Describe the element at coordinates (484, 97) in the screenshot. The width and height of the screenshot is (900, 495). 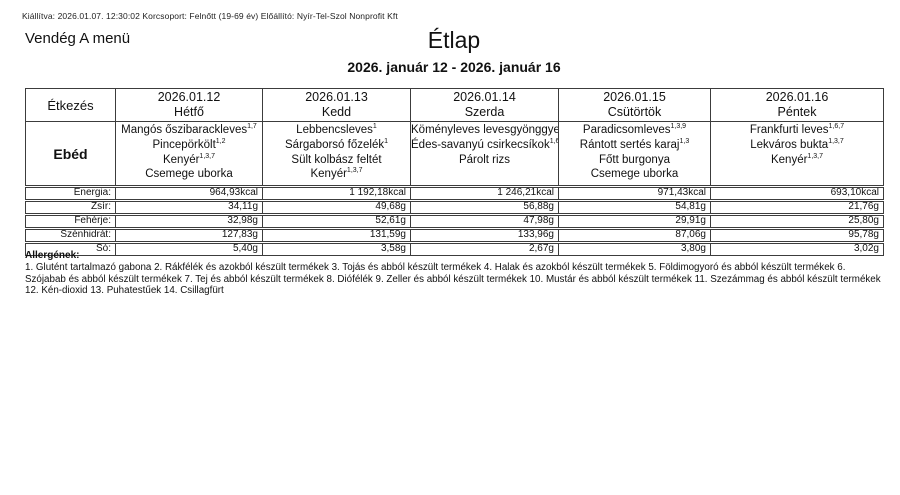
I see `day-date: 2026.01.14` at that location.